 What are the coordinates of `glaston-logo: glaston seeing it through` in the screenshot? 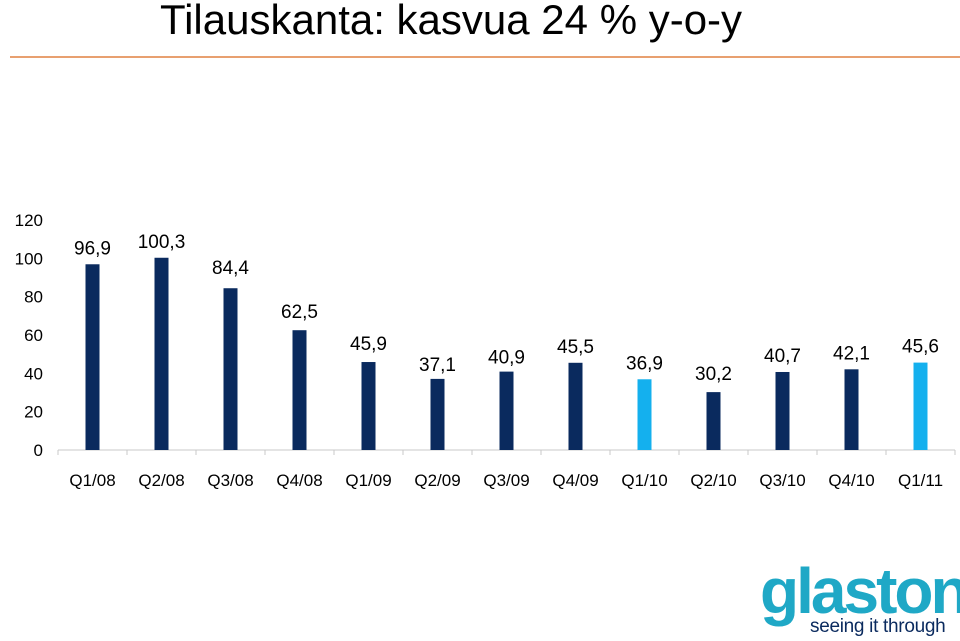 It's located at (858, 598).